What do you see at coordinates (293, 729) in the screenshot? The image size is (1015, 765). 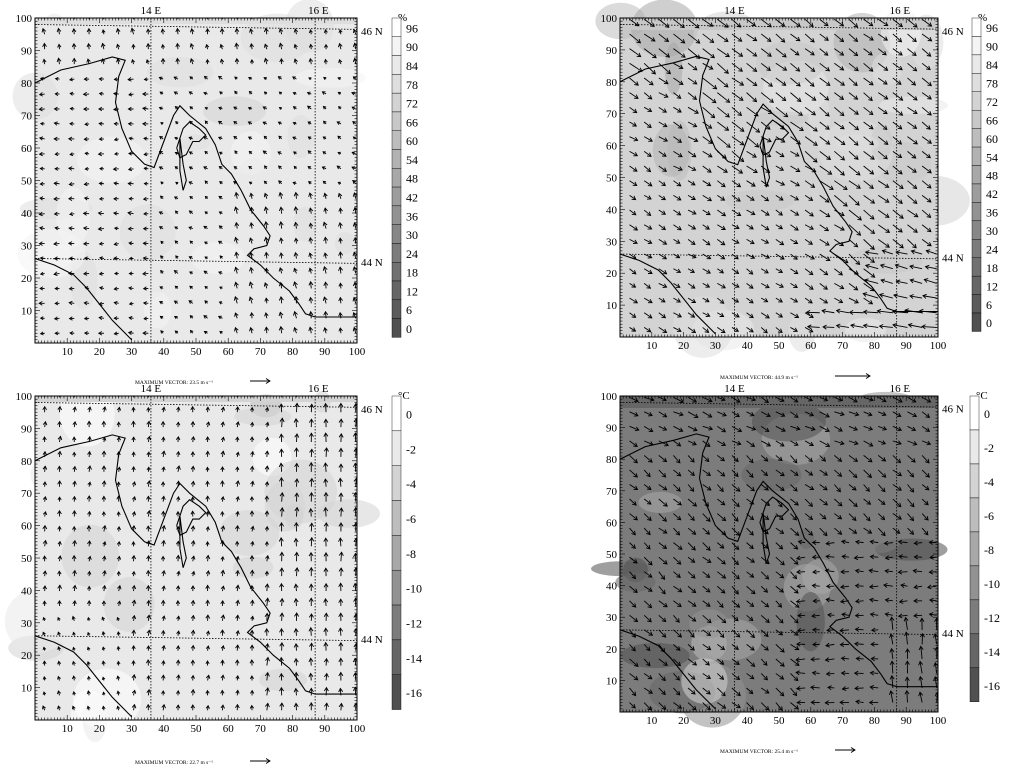 I see `x-tick-label: 80` at bounding box center [293, 729].